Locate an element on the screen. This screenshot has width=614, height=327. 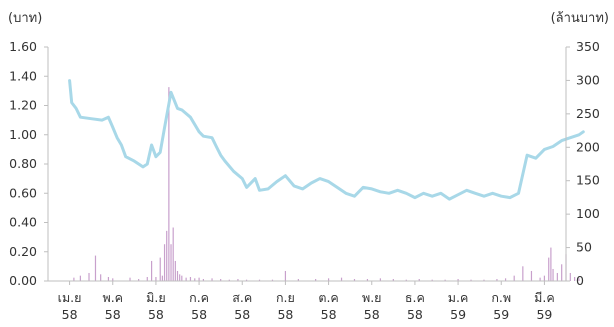
left-ticks: 1.60 1.40 1.20 1.00 0.80 0.60 0.40 0.20 0.00 is located at coordinates (28, 163).